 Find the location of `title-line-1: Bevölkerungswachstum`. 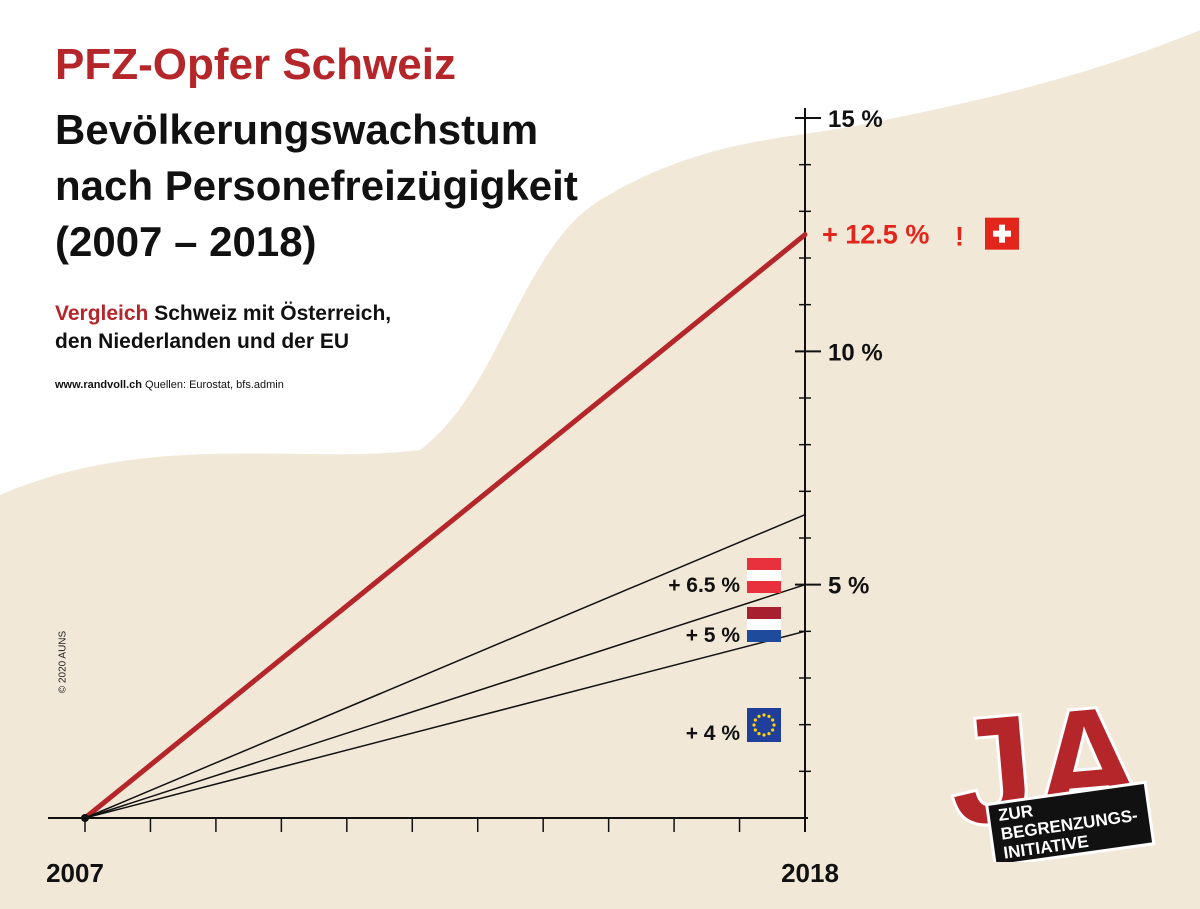

title-line-1: Bevölkerungswachstum is located at coordinates (297, 129).